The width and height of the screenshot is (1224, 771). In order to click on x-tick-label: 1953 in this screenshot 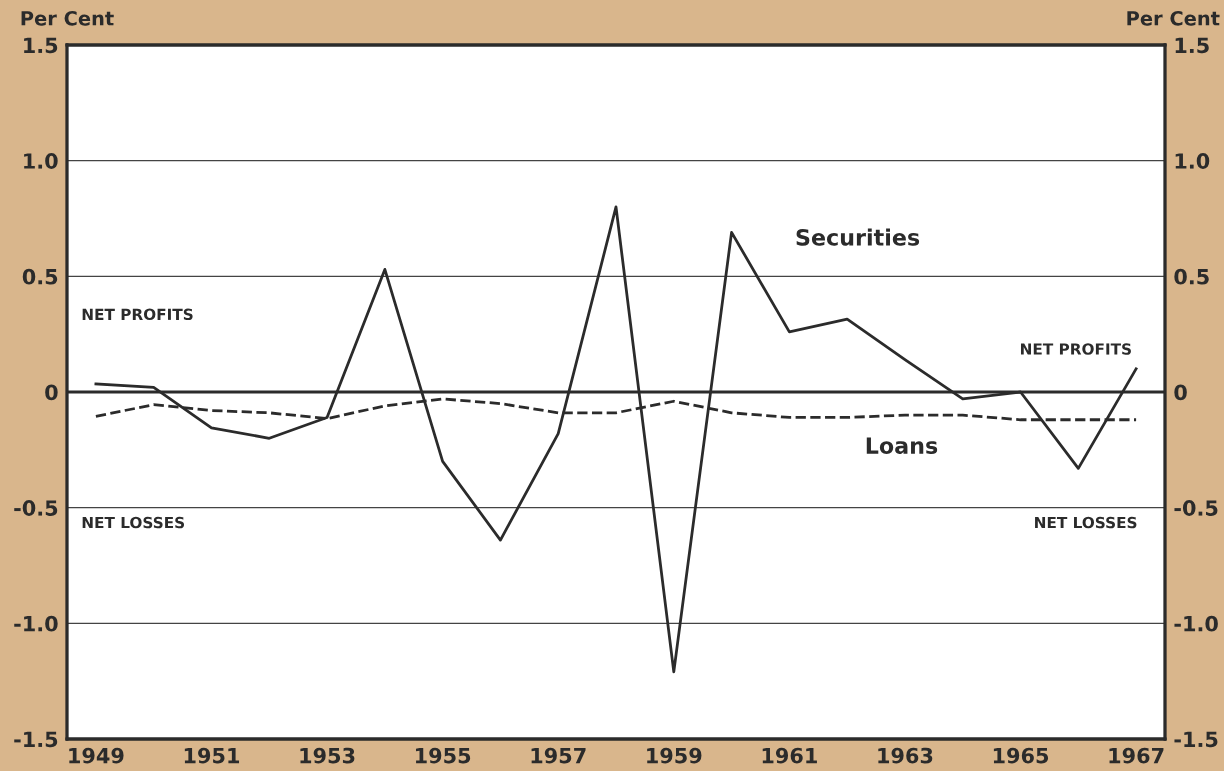, I will do `click(327, 755)`.